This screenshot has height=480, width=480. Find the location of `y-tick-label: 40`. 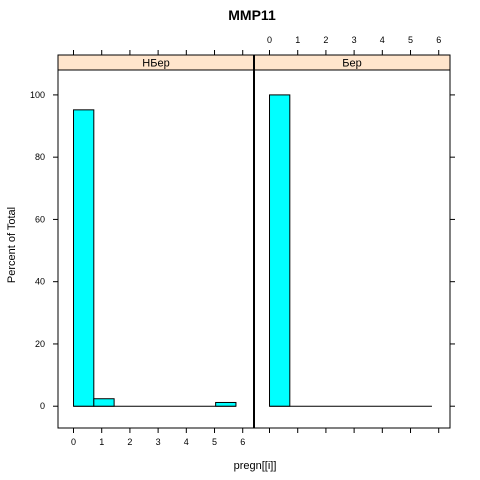

y-tick-label: 40 is located at coordinates (40, 282).